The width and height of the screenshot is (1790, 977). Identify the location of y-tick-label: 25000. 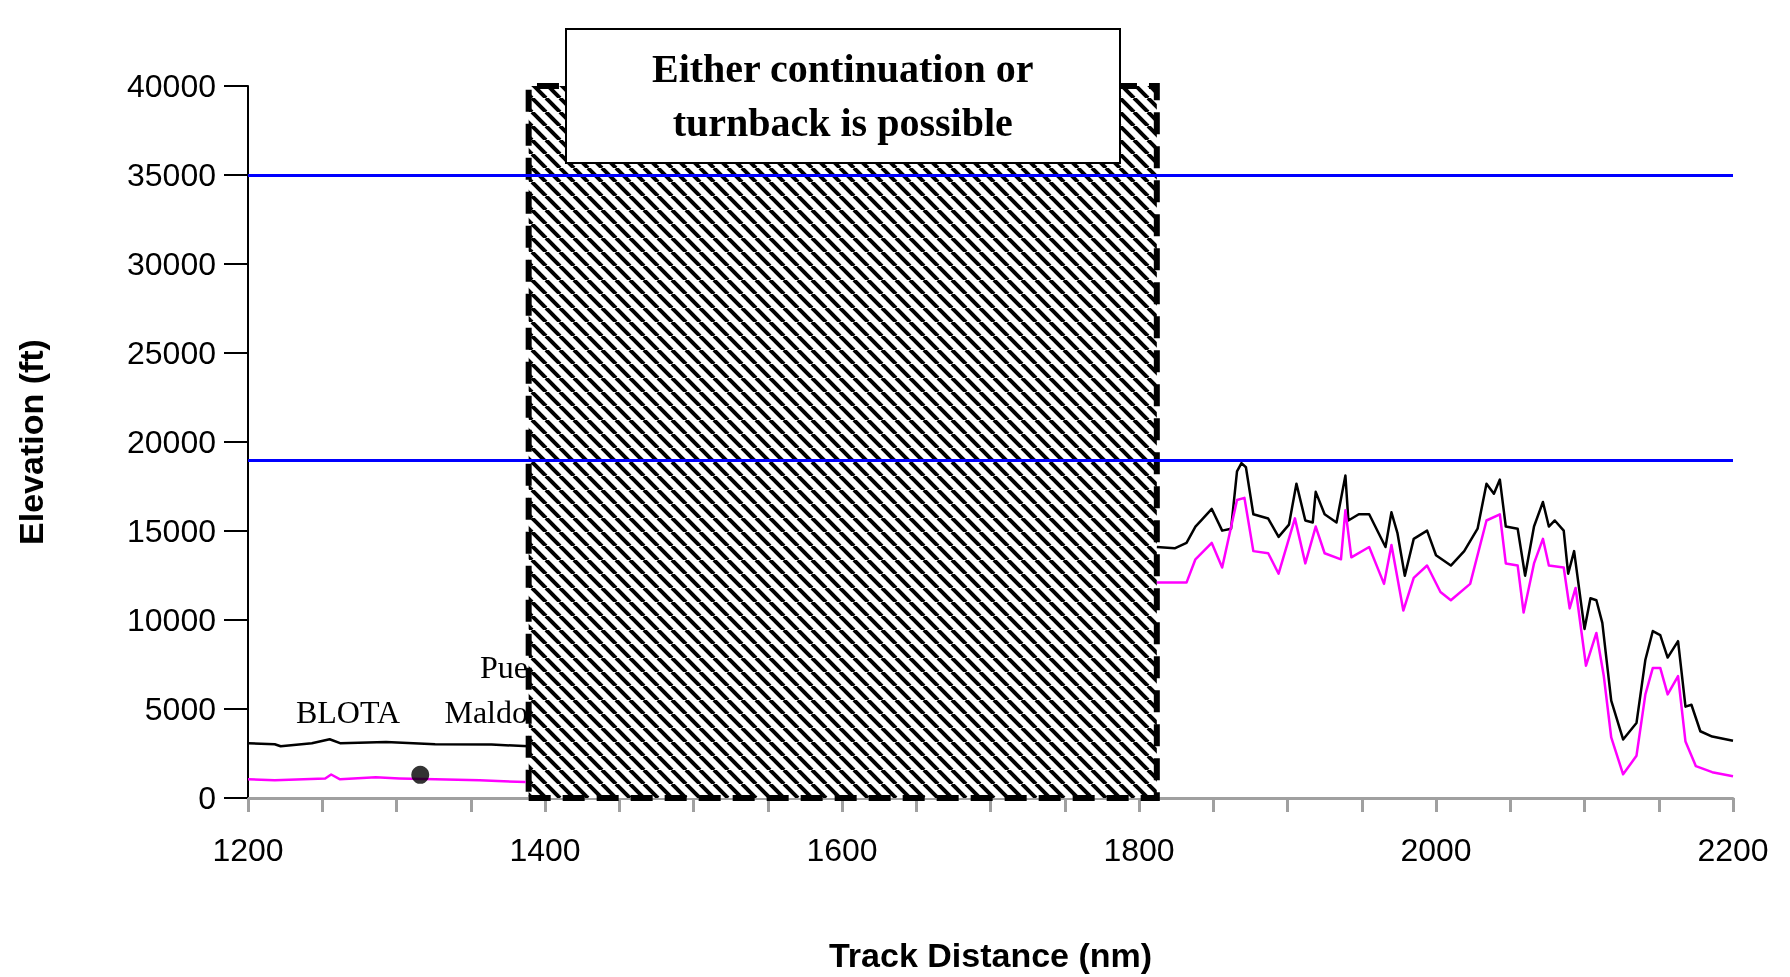
(171, 353).